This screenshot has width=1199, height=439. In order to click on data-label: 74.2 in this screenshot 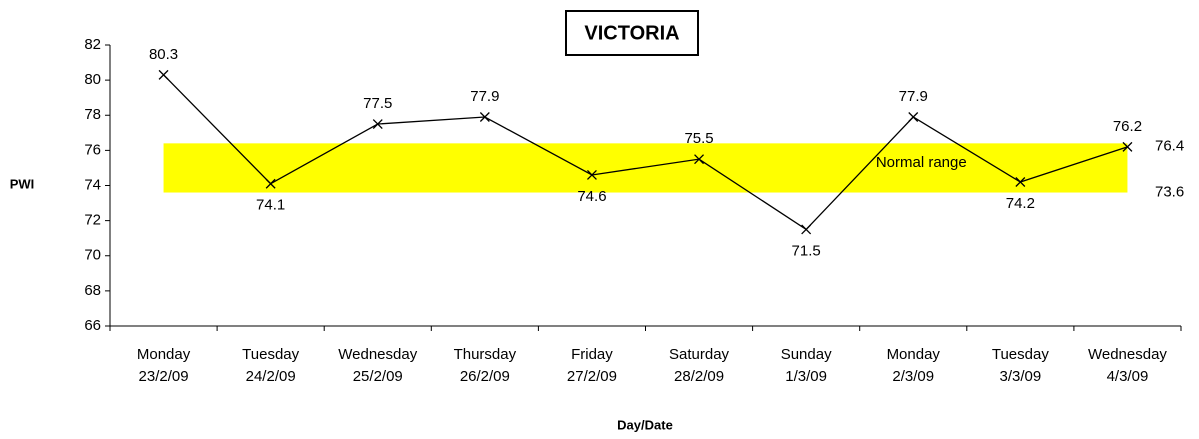, I will do `click(1020, 203)`.